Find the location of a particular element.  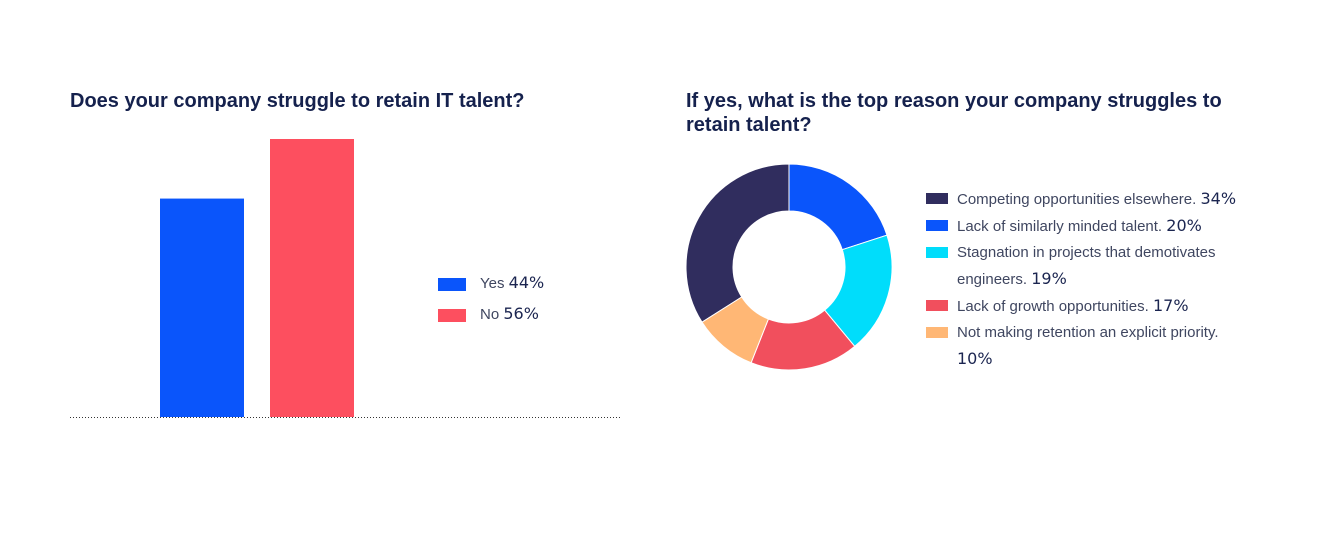

legend-value: 17% is located at coordinates (1170, 305).